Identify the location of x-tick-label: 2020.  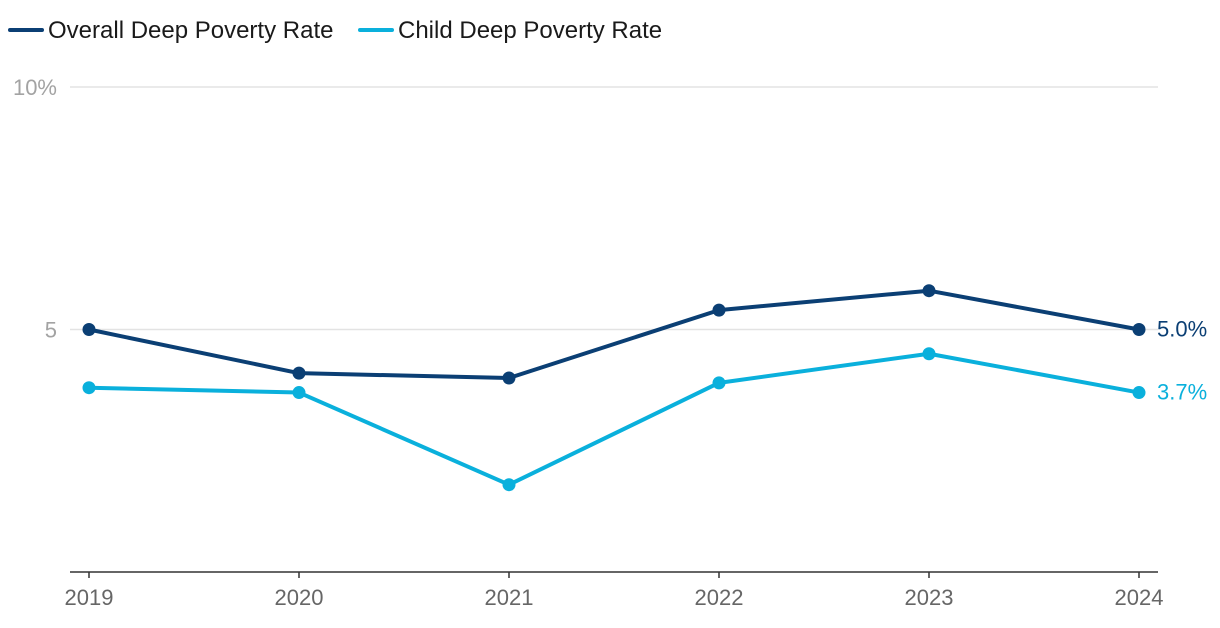
(299, 597).